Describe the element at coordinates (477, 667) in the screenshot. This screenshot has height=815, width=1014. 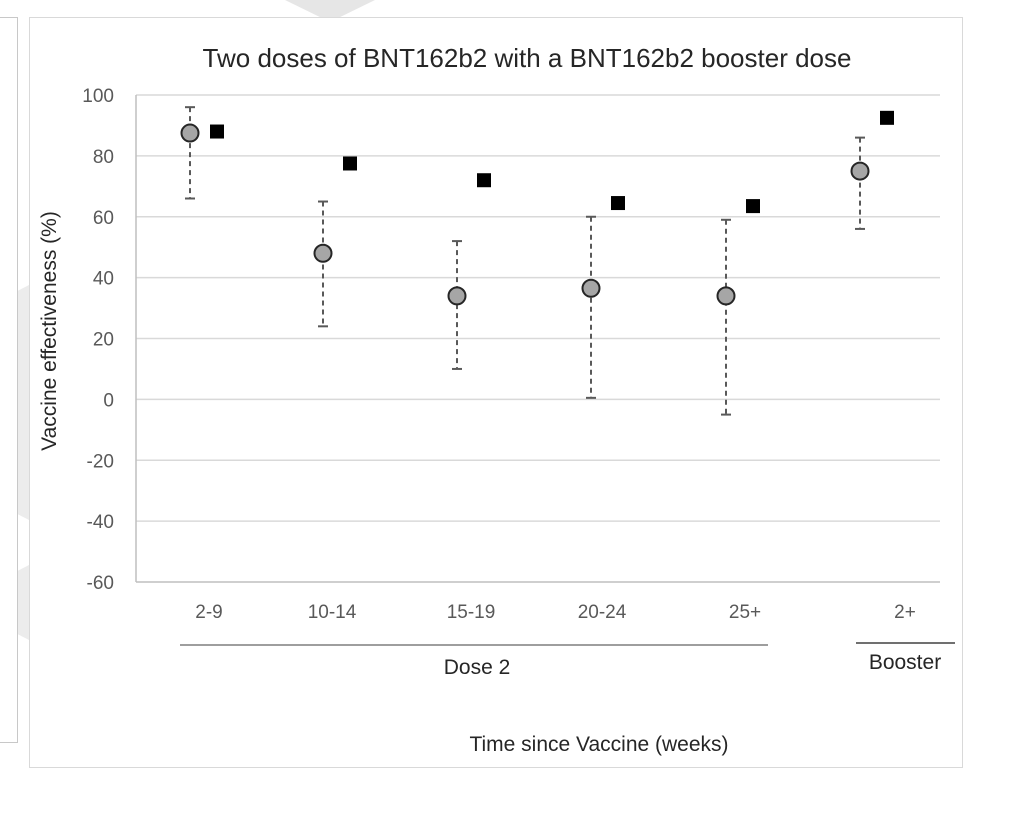
I see `group-label: Dose 2` at that location.